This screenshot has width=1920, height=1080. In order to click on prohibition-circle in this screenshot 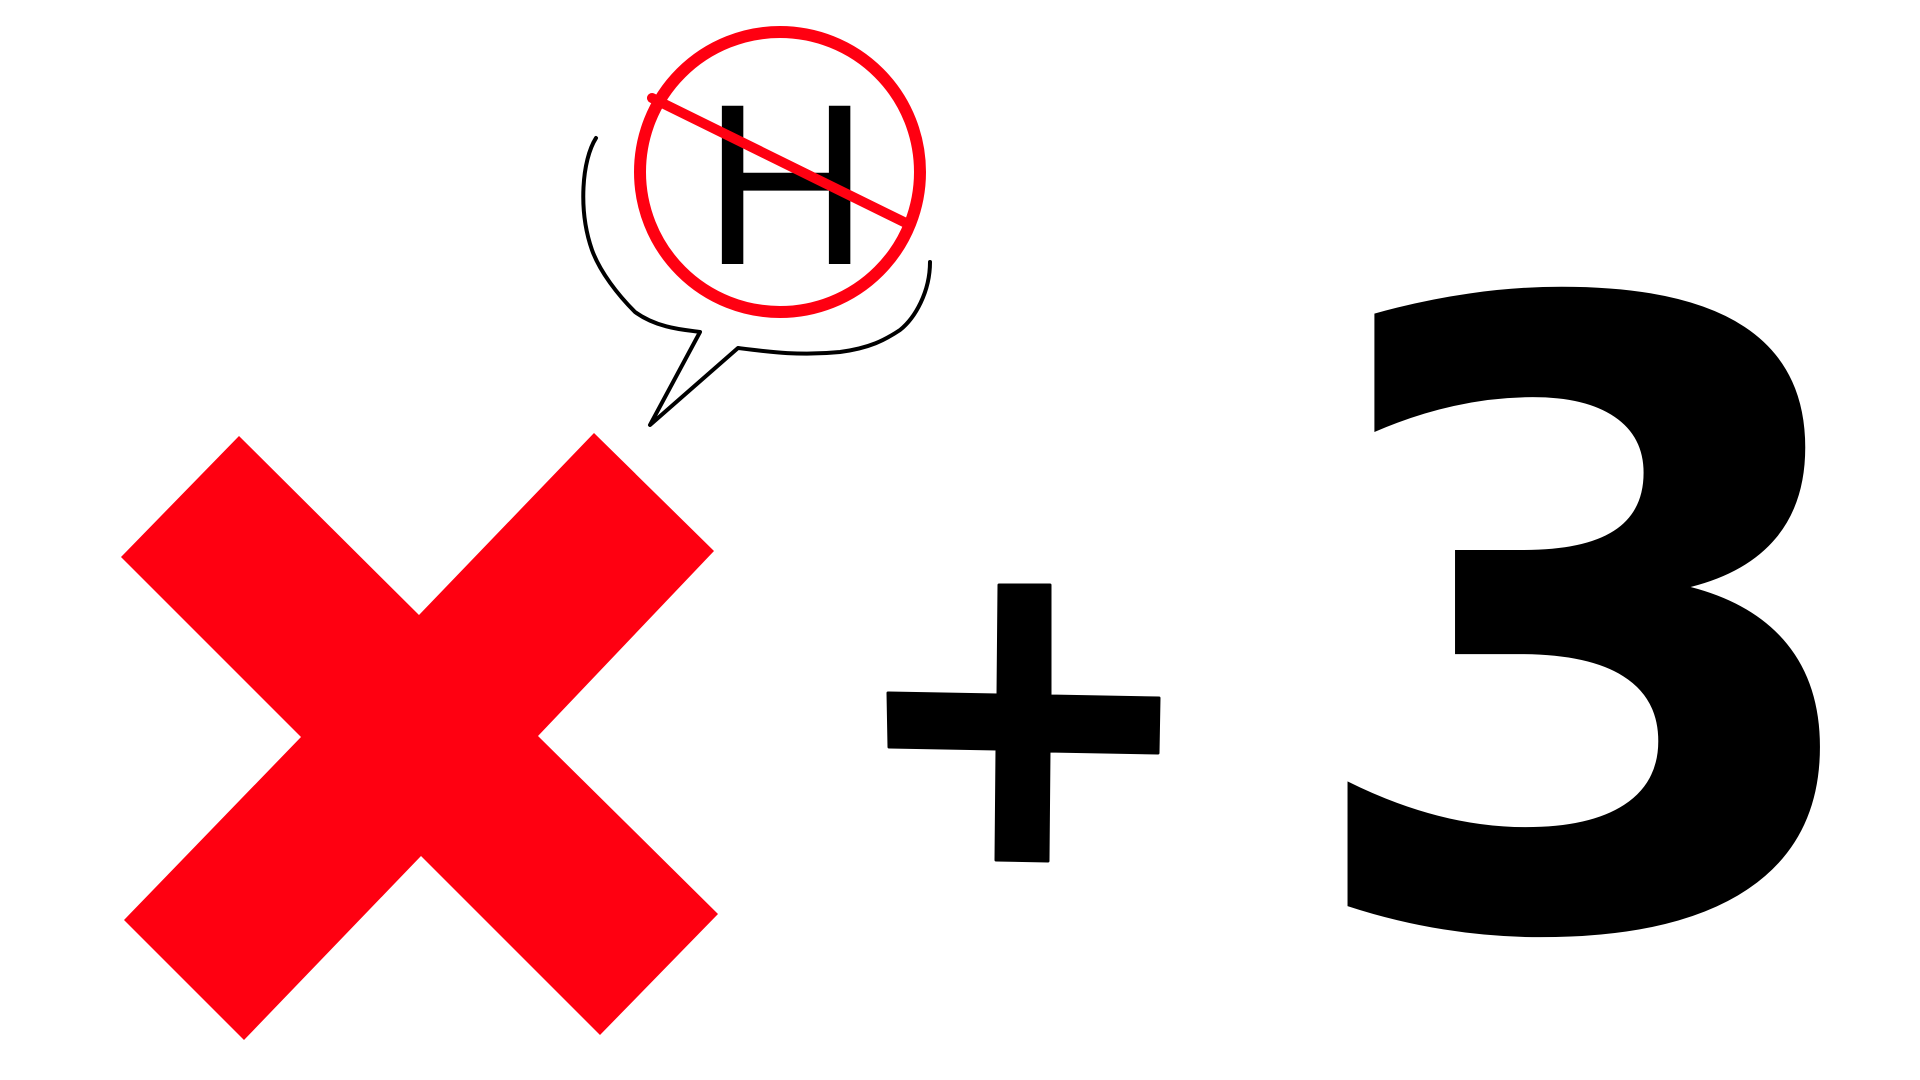, I will do `click(780, 172)`.